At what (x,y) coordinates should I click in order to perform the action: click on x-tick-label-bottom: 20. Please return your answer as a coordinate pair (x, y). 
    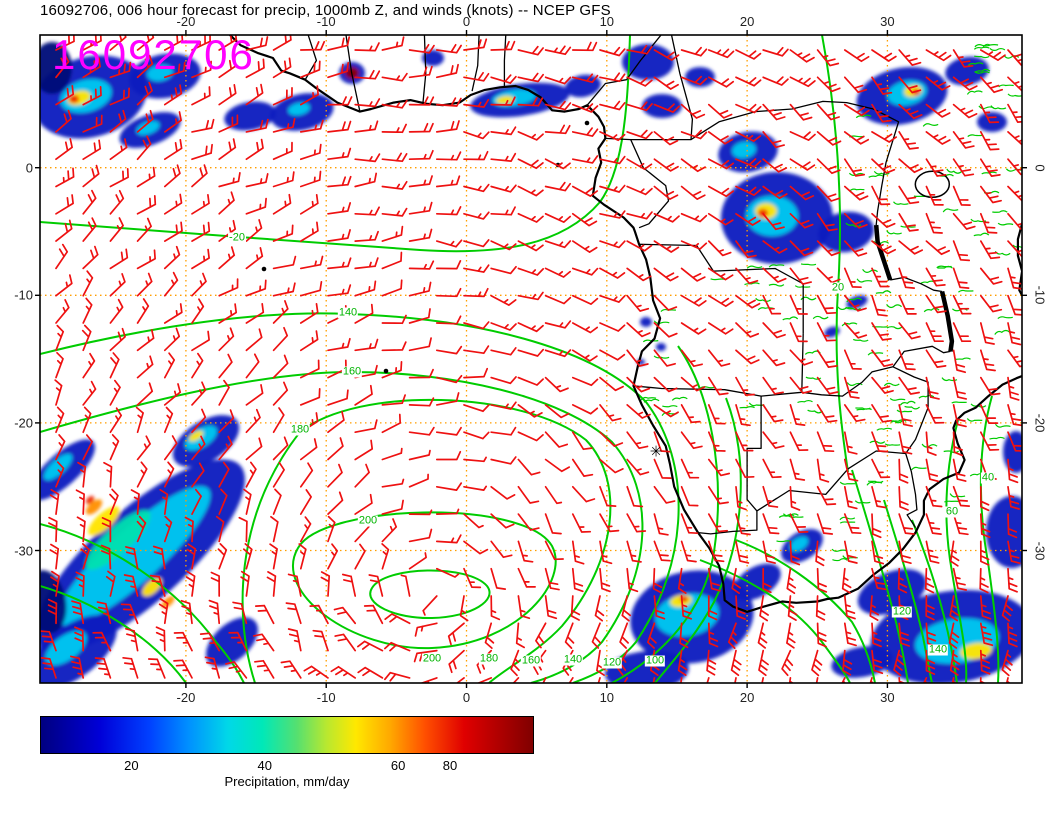
    Looking at the image, I should click on (747, 697).